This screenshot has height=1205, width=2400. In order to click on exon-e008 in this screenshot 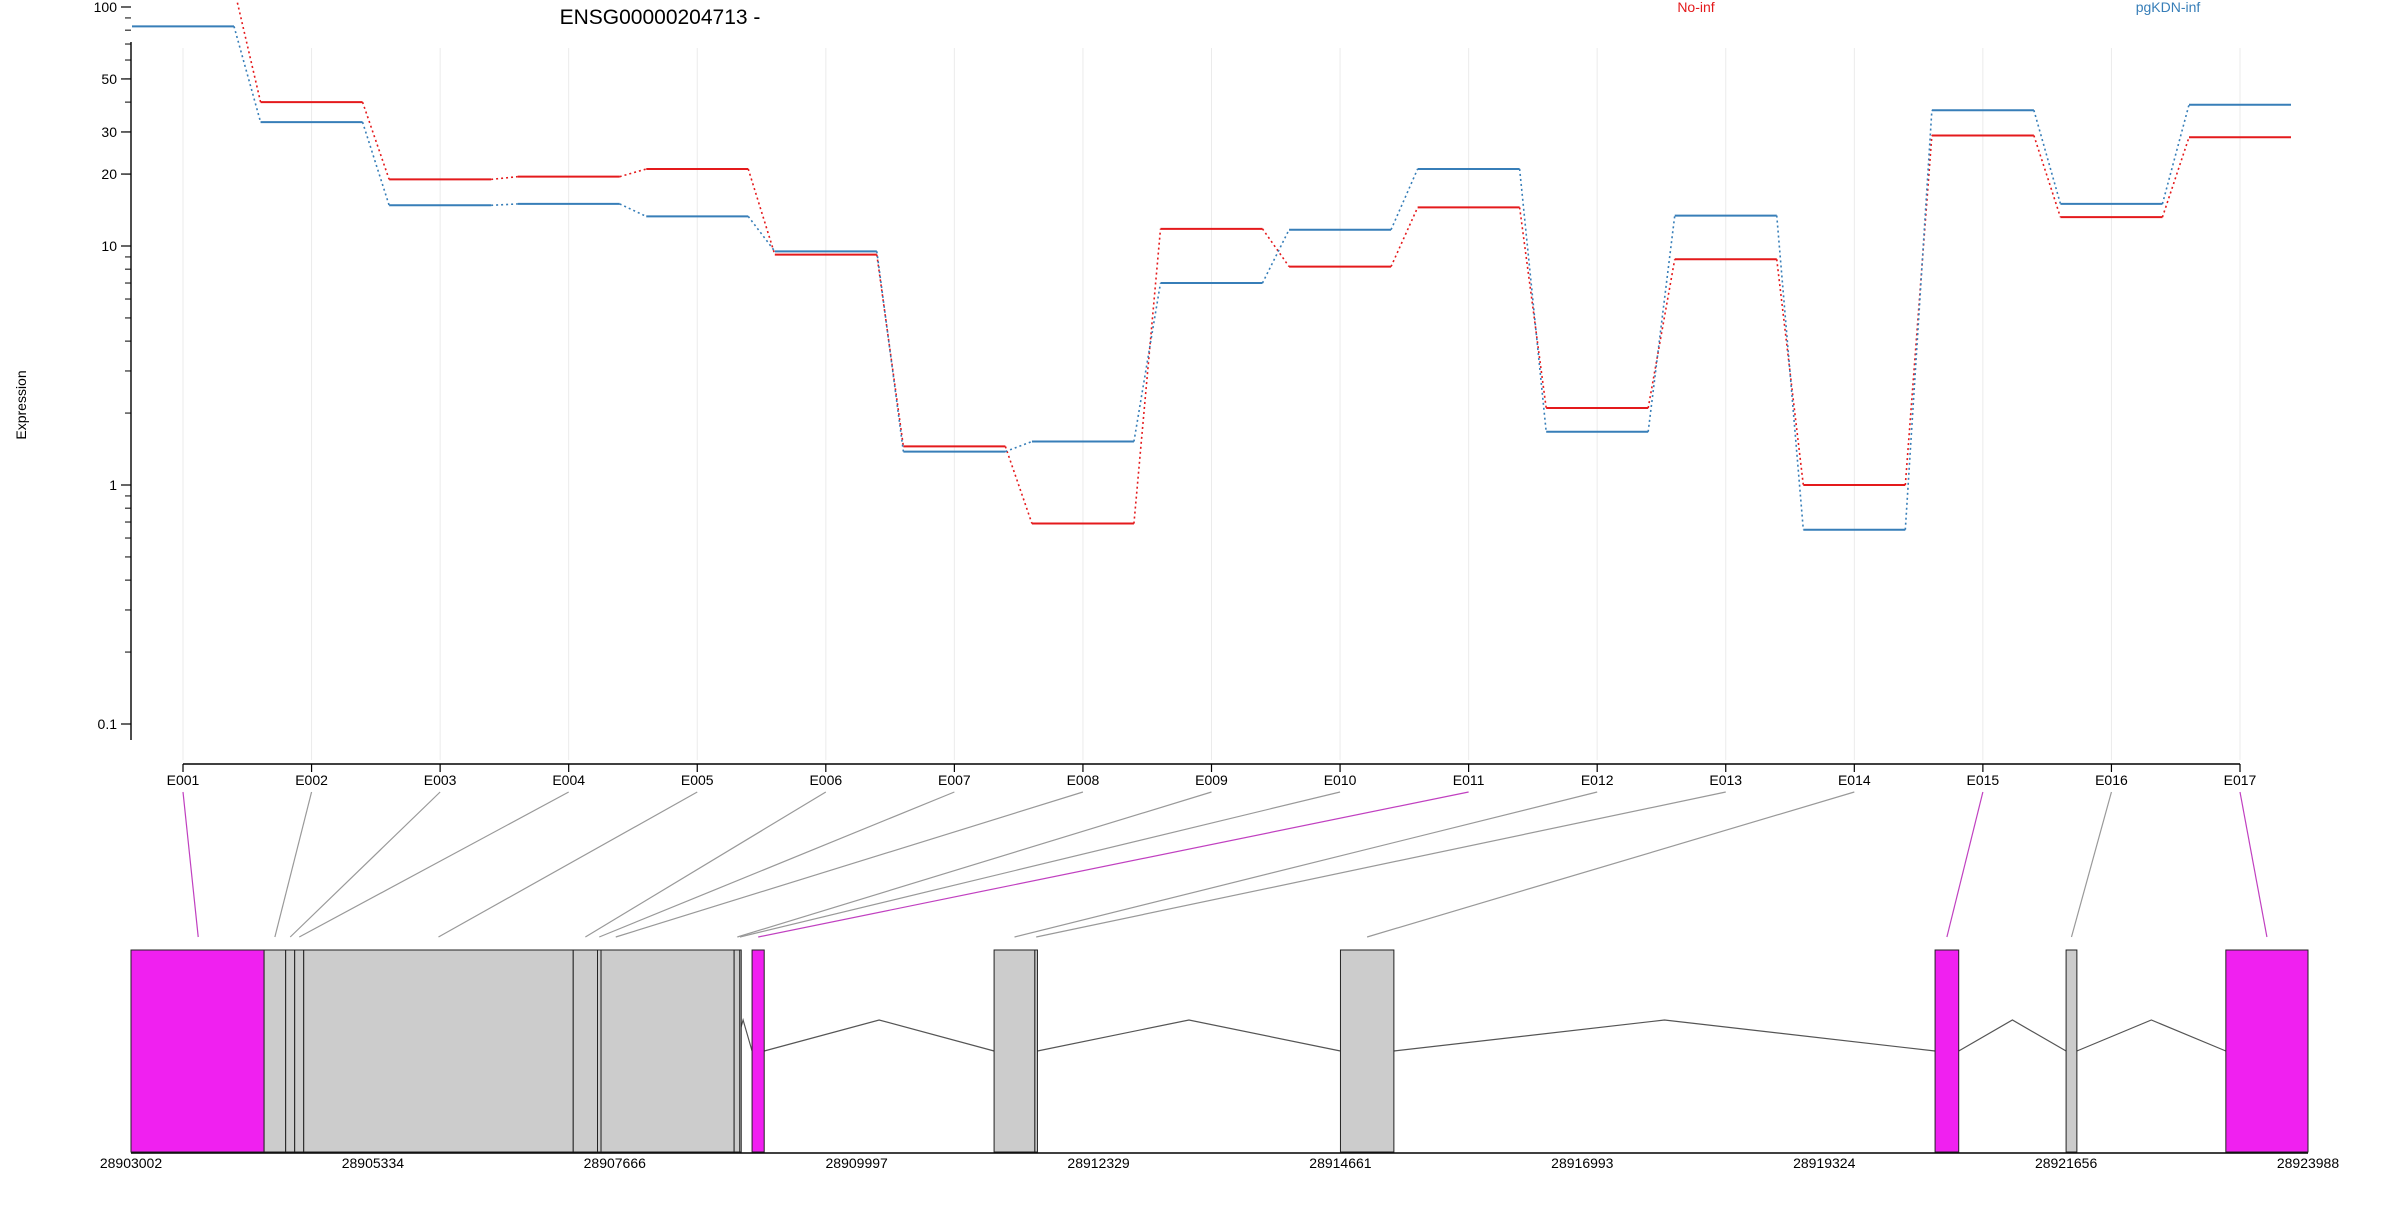, I will do `click(667, 1051)`.